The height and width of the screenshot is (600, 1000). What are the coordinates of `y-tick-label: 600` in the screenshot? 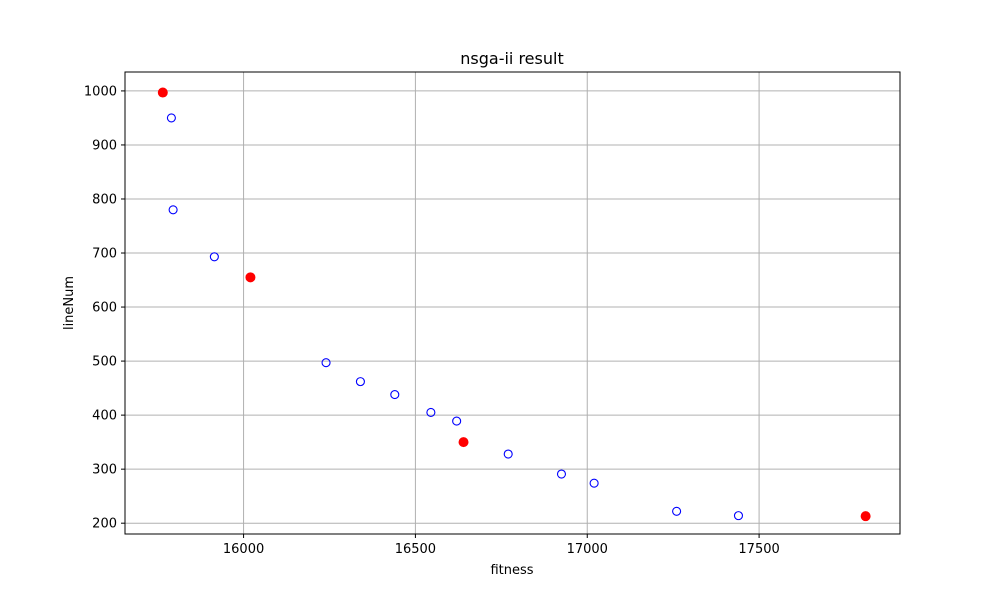 It's located at (104, 308).